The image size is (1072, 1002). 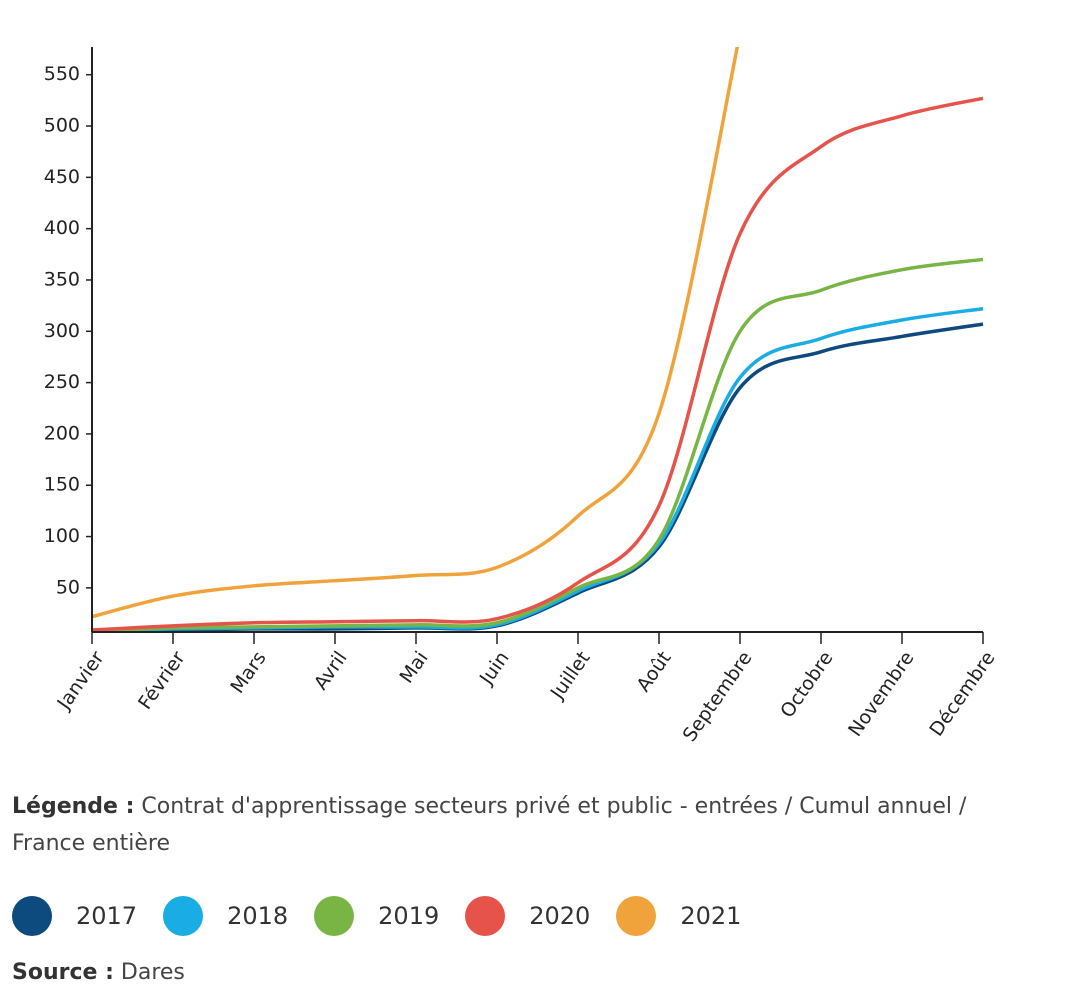 What do you see at coordinates (570, 675) in the screenshot?
I see `x-tick-label: Juillet` at bounding box center [570, 675].